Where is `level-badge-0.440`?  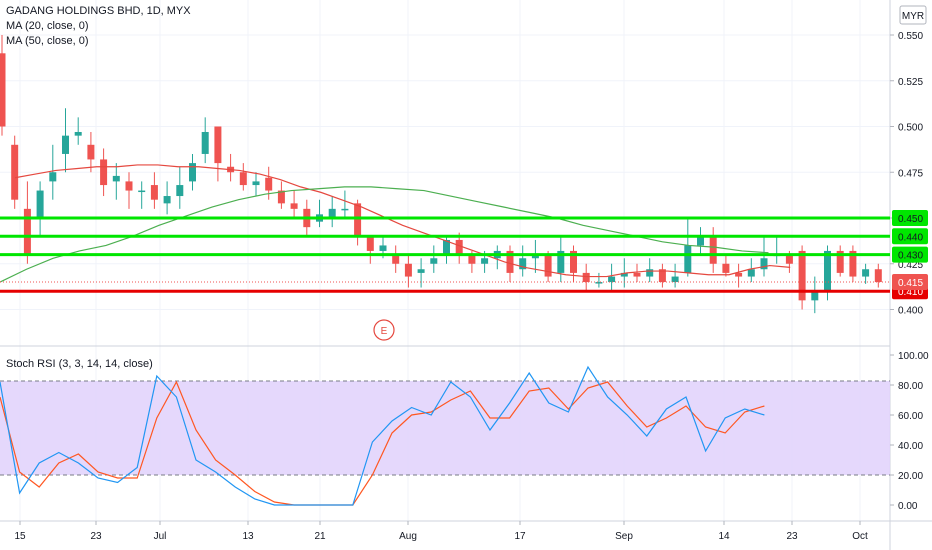
level-badge-0.440 is located at coordinates (910, 236).